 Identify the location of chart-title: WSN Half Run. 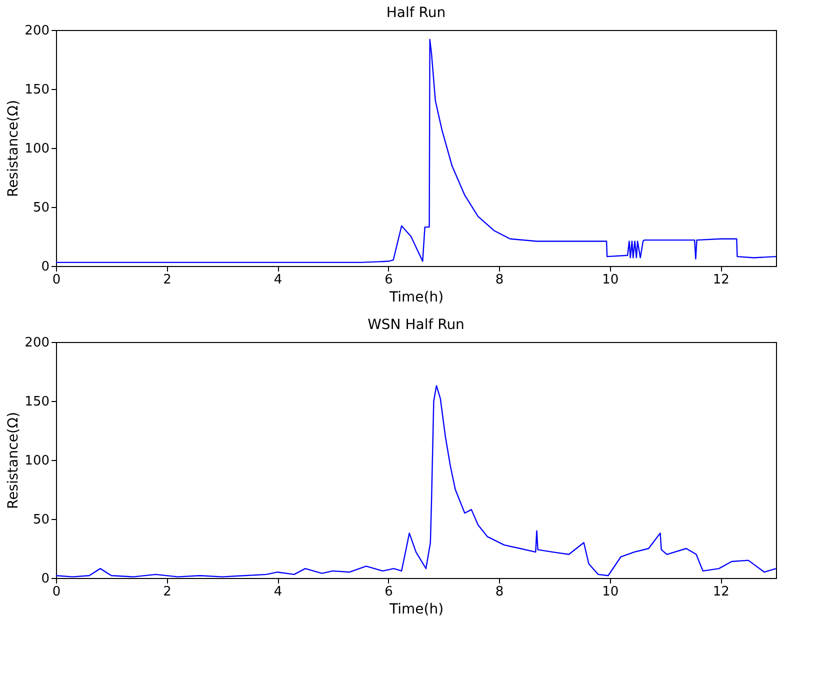
(416, 325).